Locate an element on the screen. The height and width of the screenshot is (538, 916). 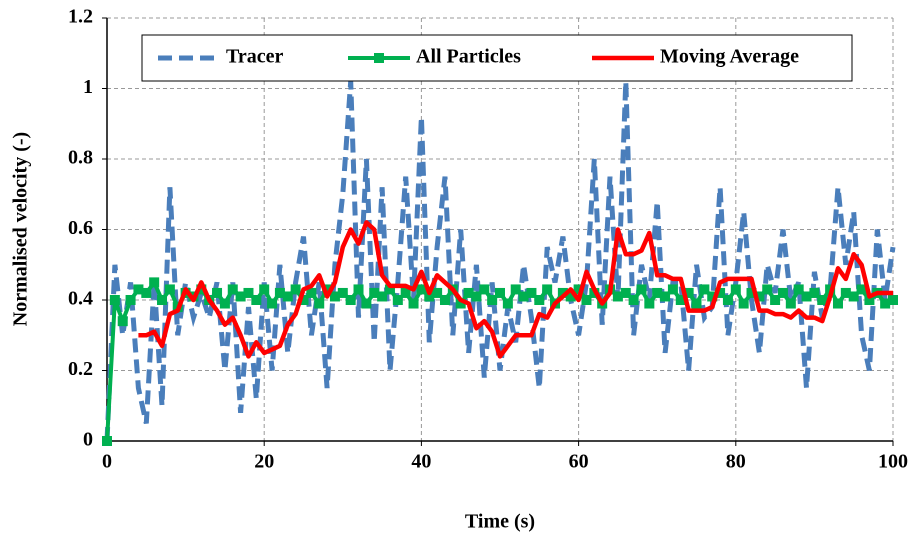
y-tick-label: 1 is located at coordinates (88, 87).